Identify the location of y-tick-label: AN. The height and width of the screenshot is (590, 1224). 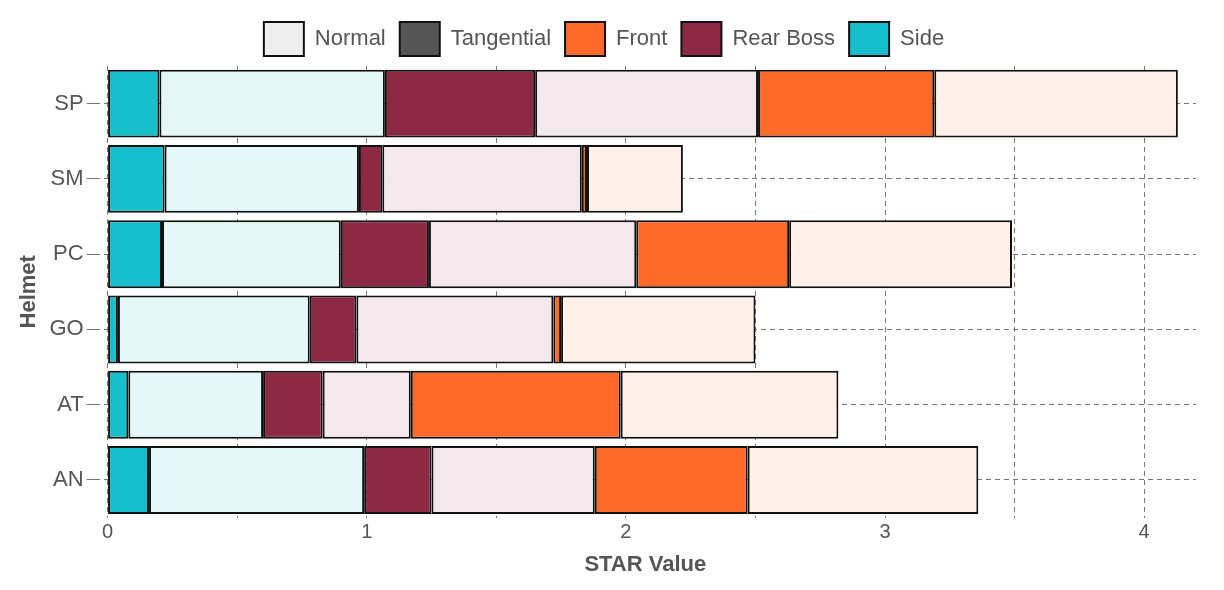
(68, 479).